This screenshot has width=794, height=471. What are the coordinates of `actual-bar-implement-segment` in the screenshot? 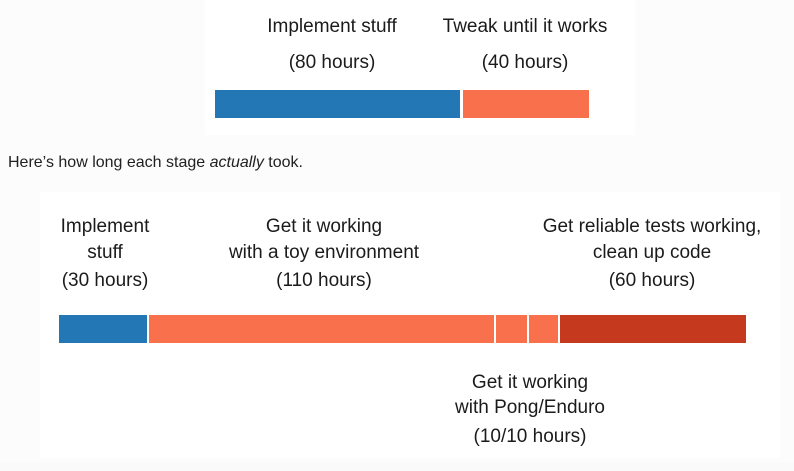 It's located at (103, 329).